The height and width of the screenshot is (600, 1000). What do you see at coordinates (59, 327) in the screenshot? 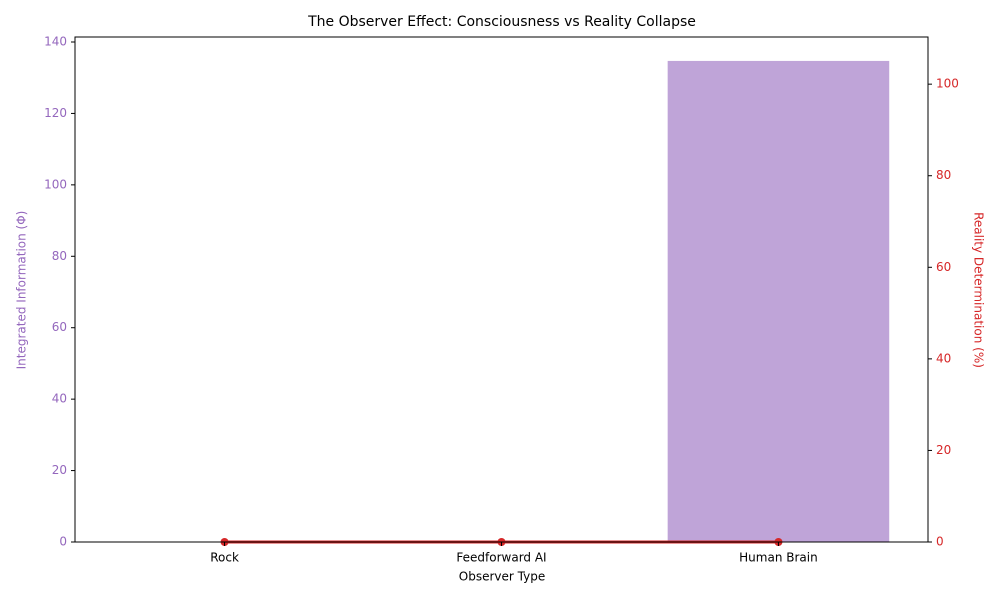
I see `y-tick-label: 60` at bounding box center [59, 327].